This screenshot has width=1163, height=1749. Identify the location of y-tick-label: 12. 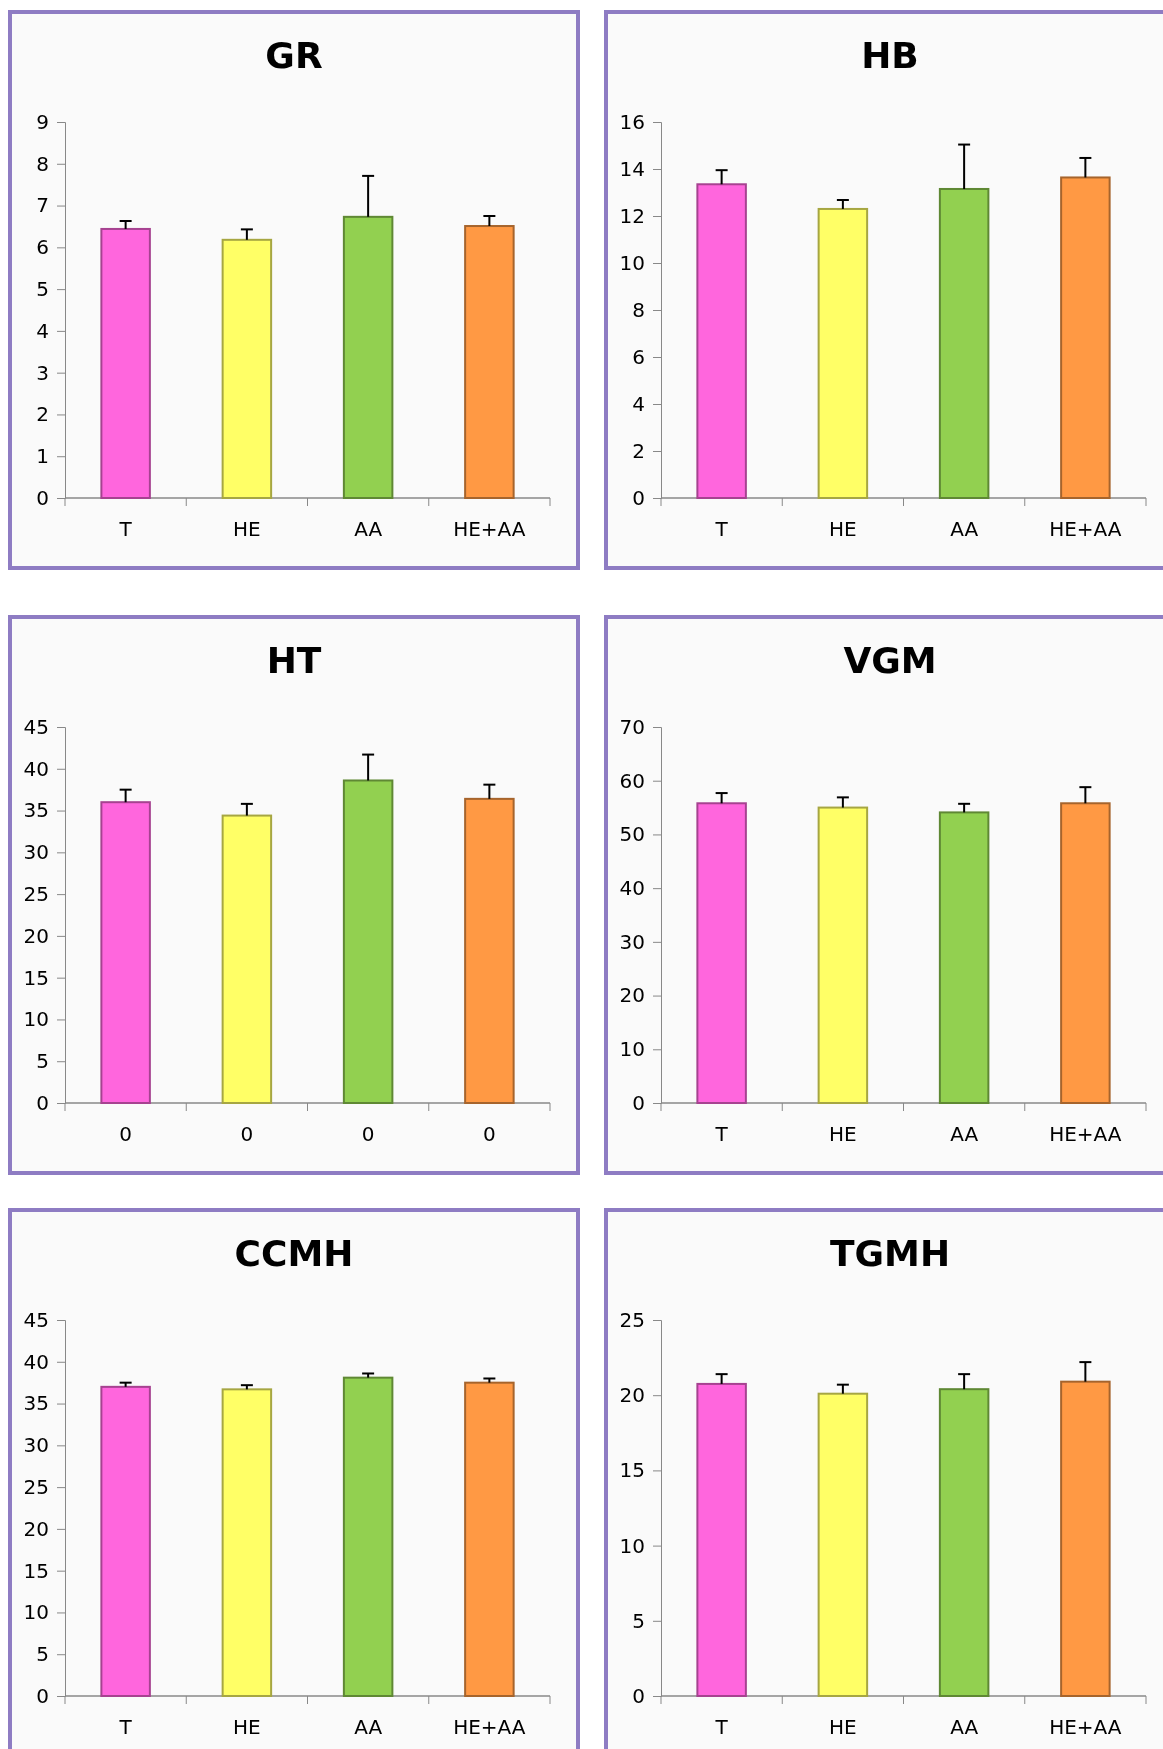
(632, 215).